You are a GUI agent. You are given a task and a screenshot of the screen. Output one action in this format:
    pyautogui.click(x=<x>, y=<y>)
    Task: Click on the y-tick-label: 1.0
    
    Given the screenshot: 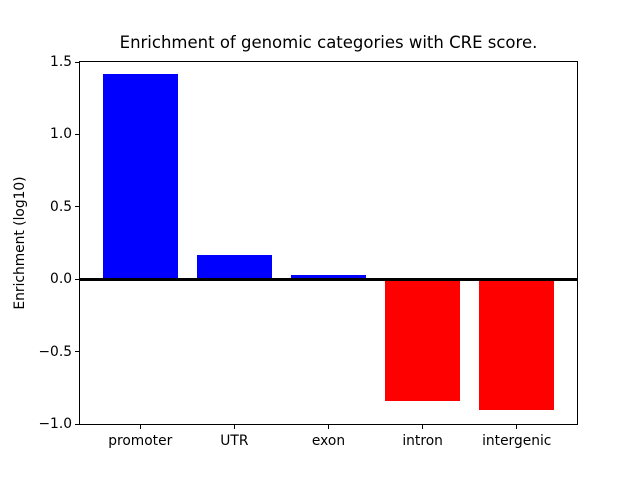 What is the action you would take?
    pyautogui.click(x=61, y=134)
    